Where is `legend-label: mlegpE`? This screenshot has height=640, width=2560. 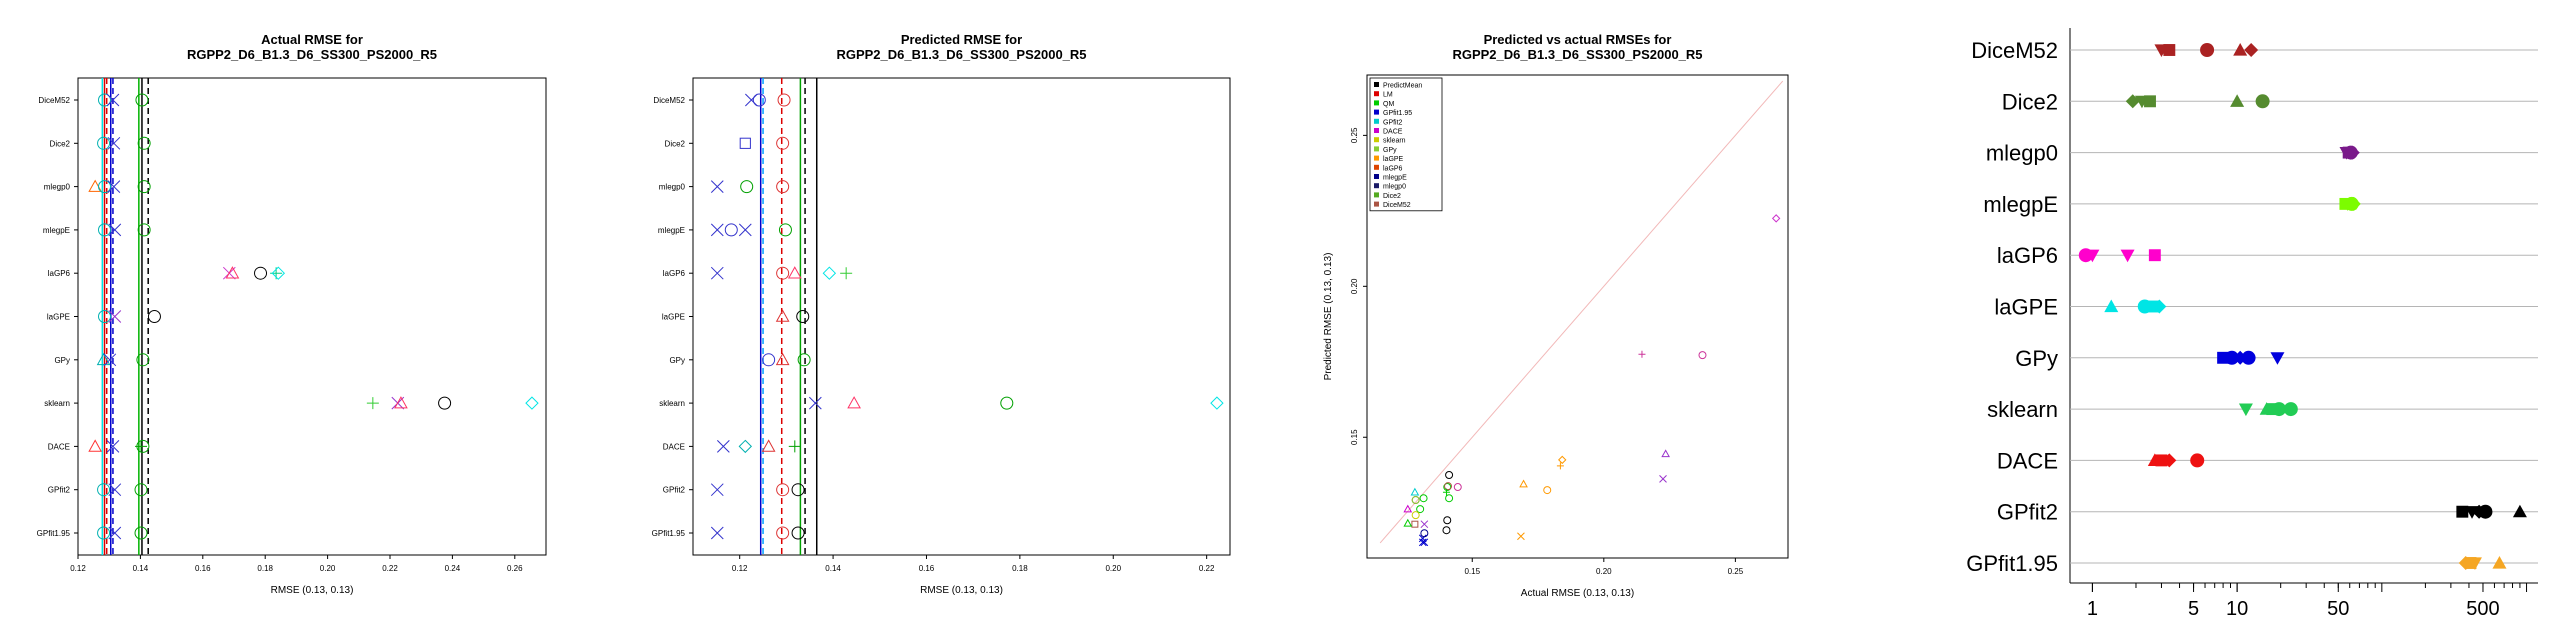
legend-label: mlegpE is located at coordinates (1395, 178).